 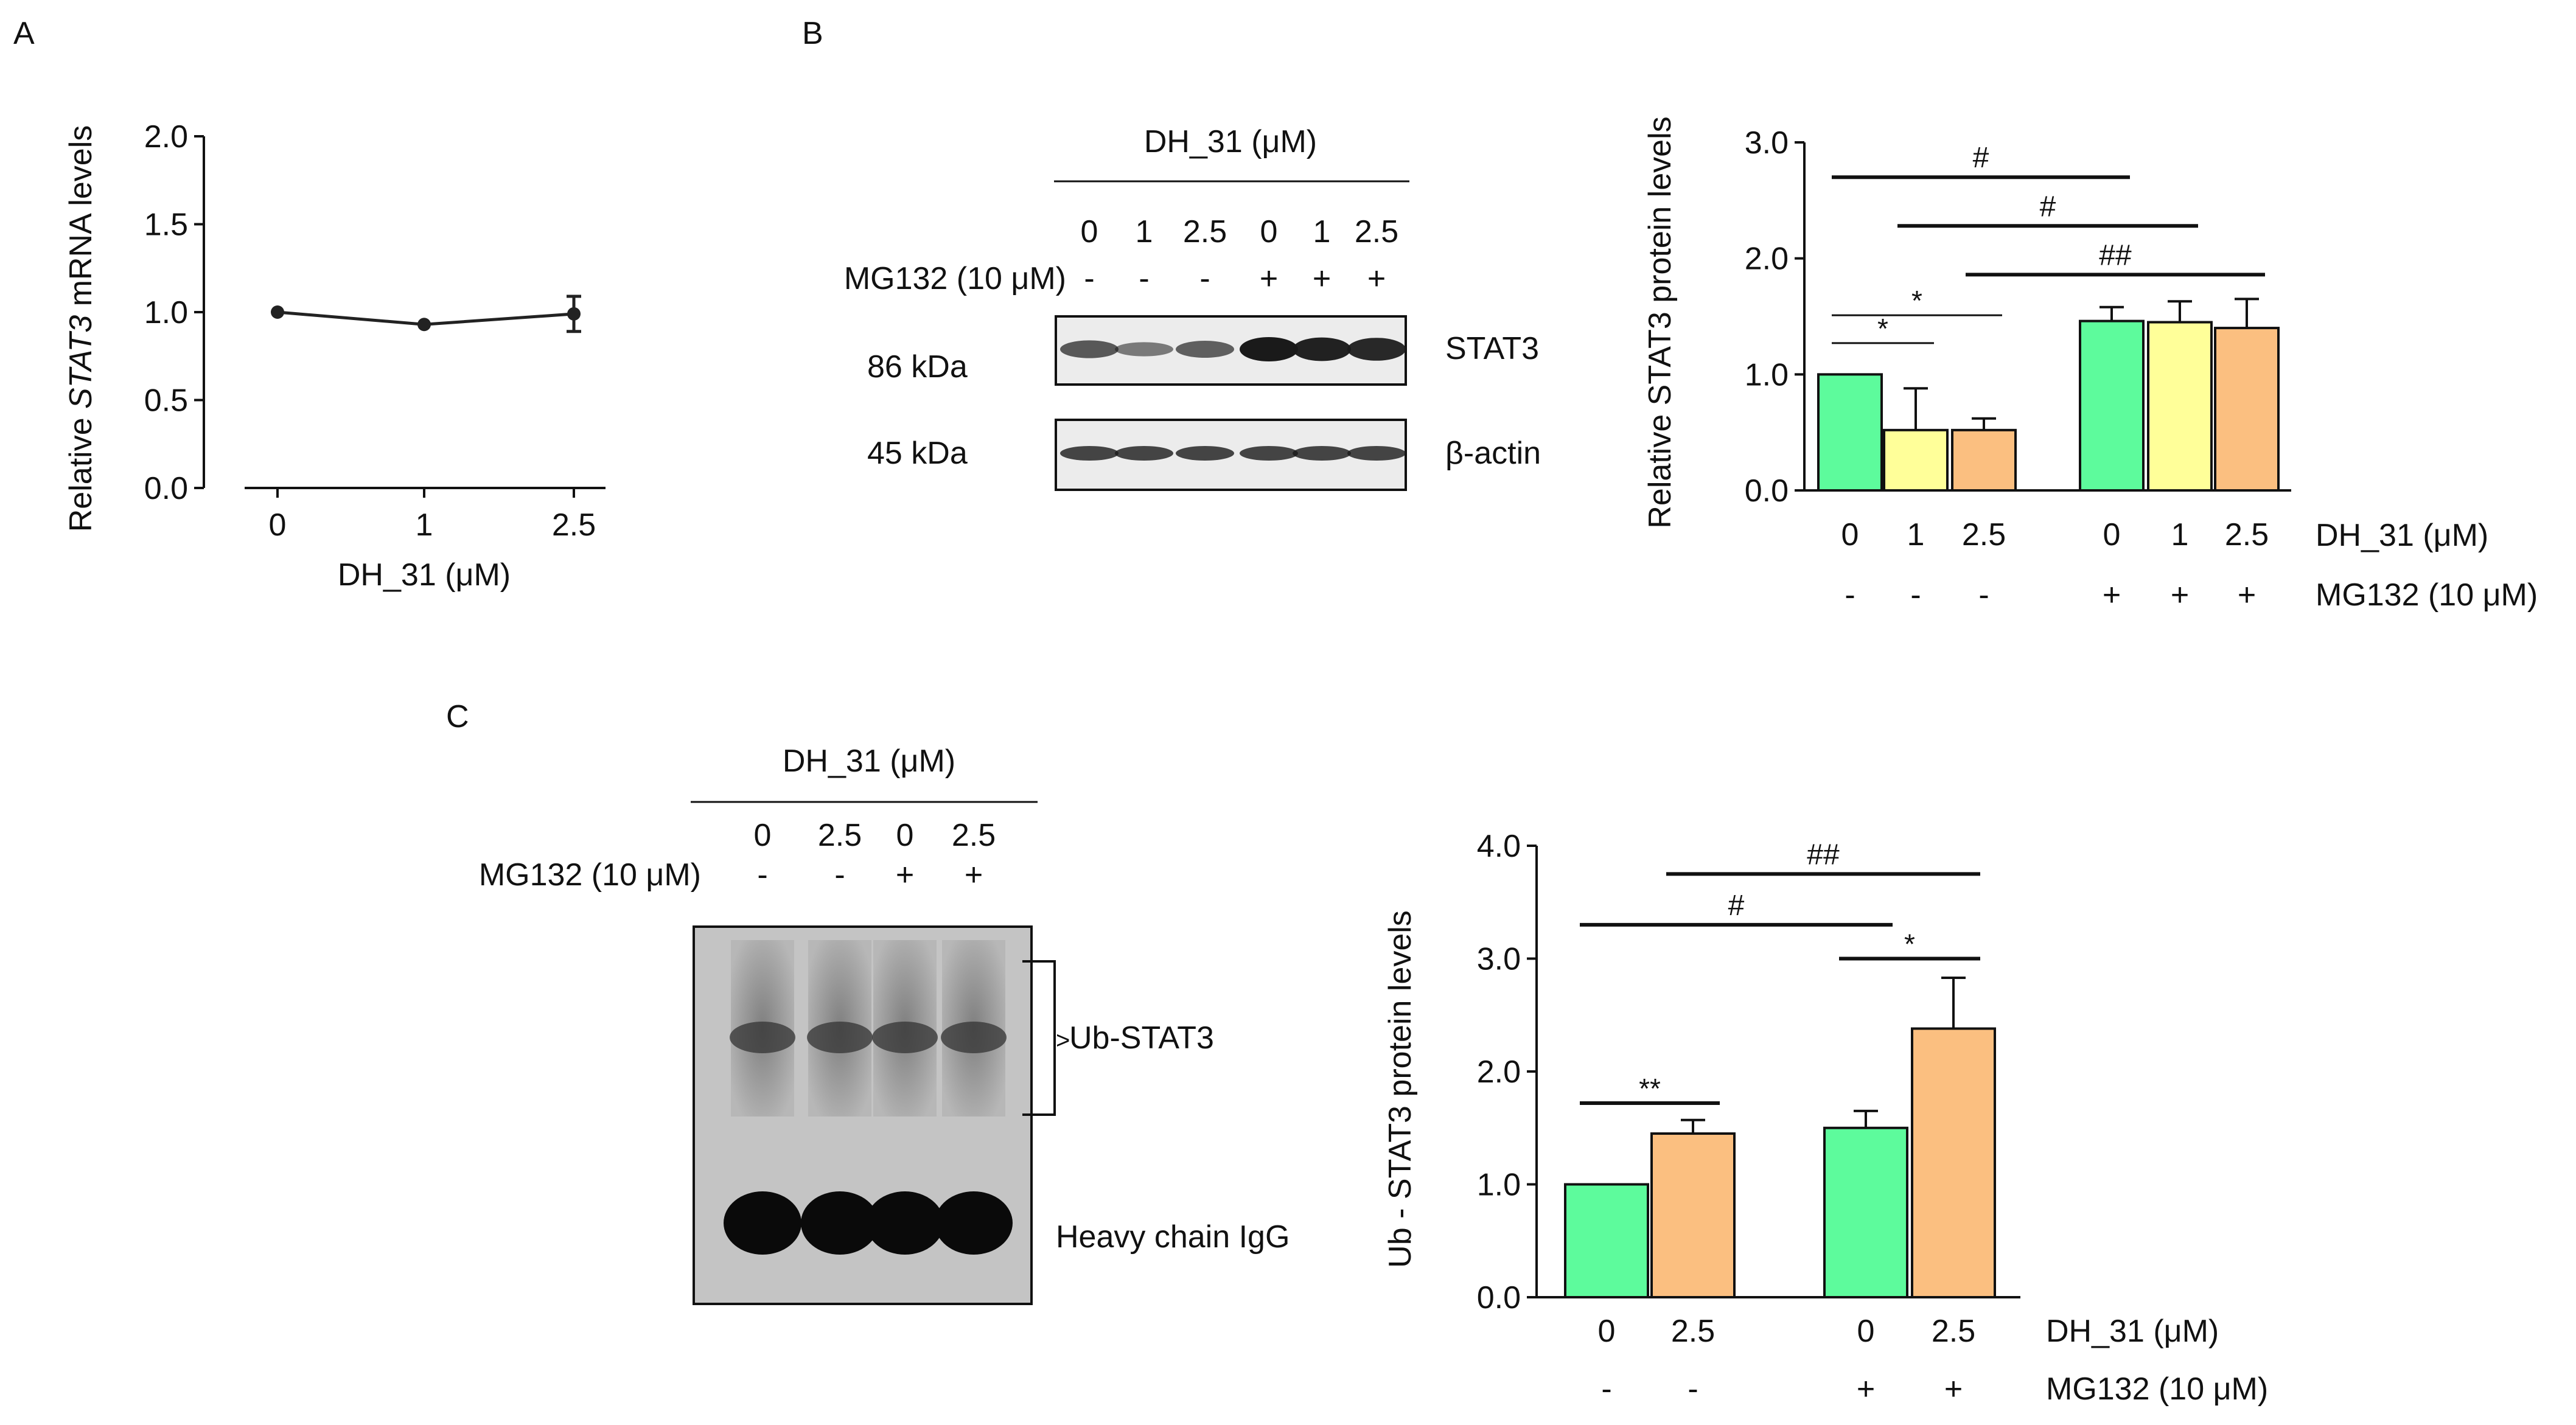 I want to click on chart-b-y-tick-label: 2.0, so click(x=1767, y=259).